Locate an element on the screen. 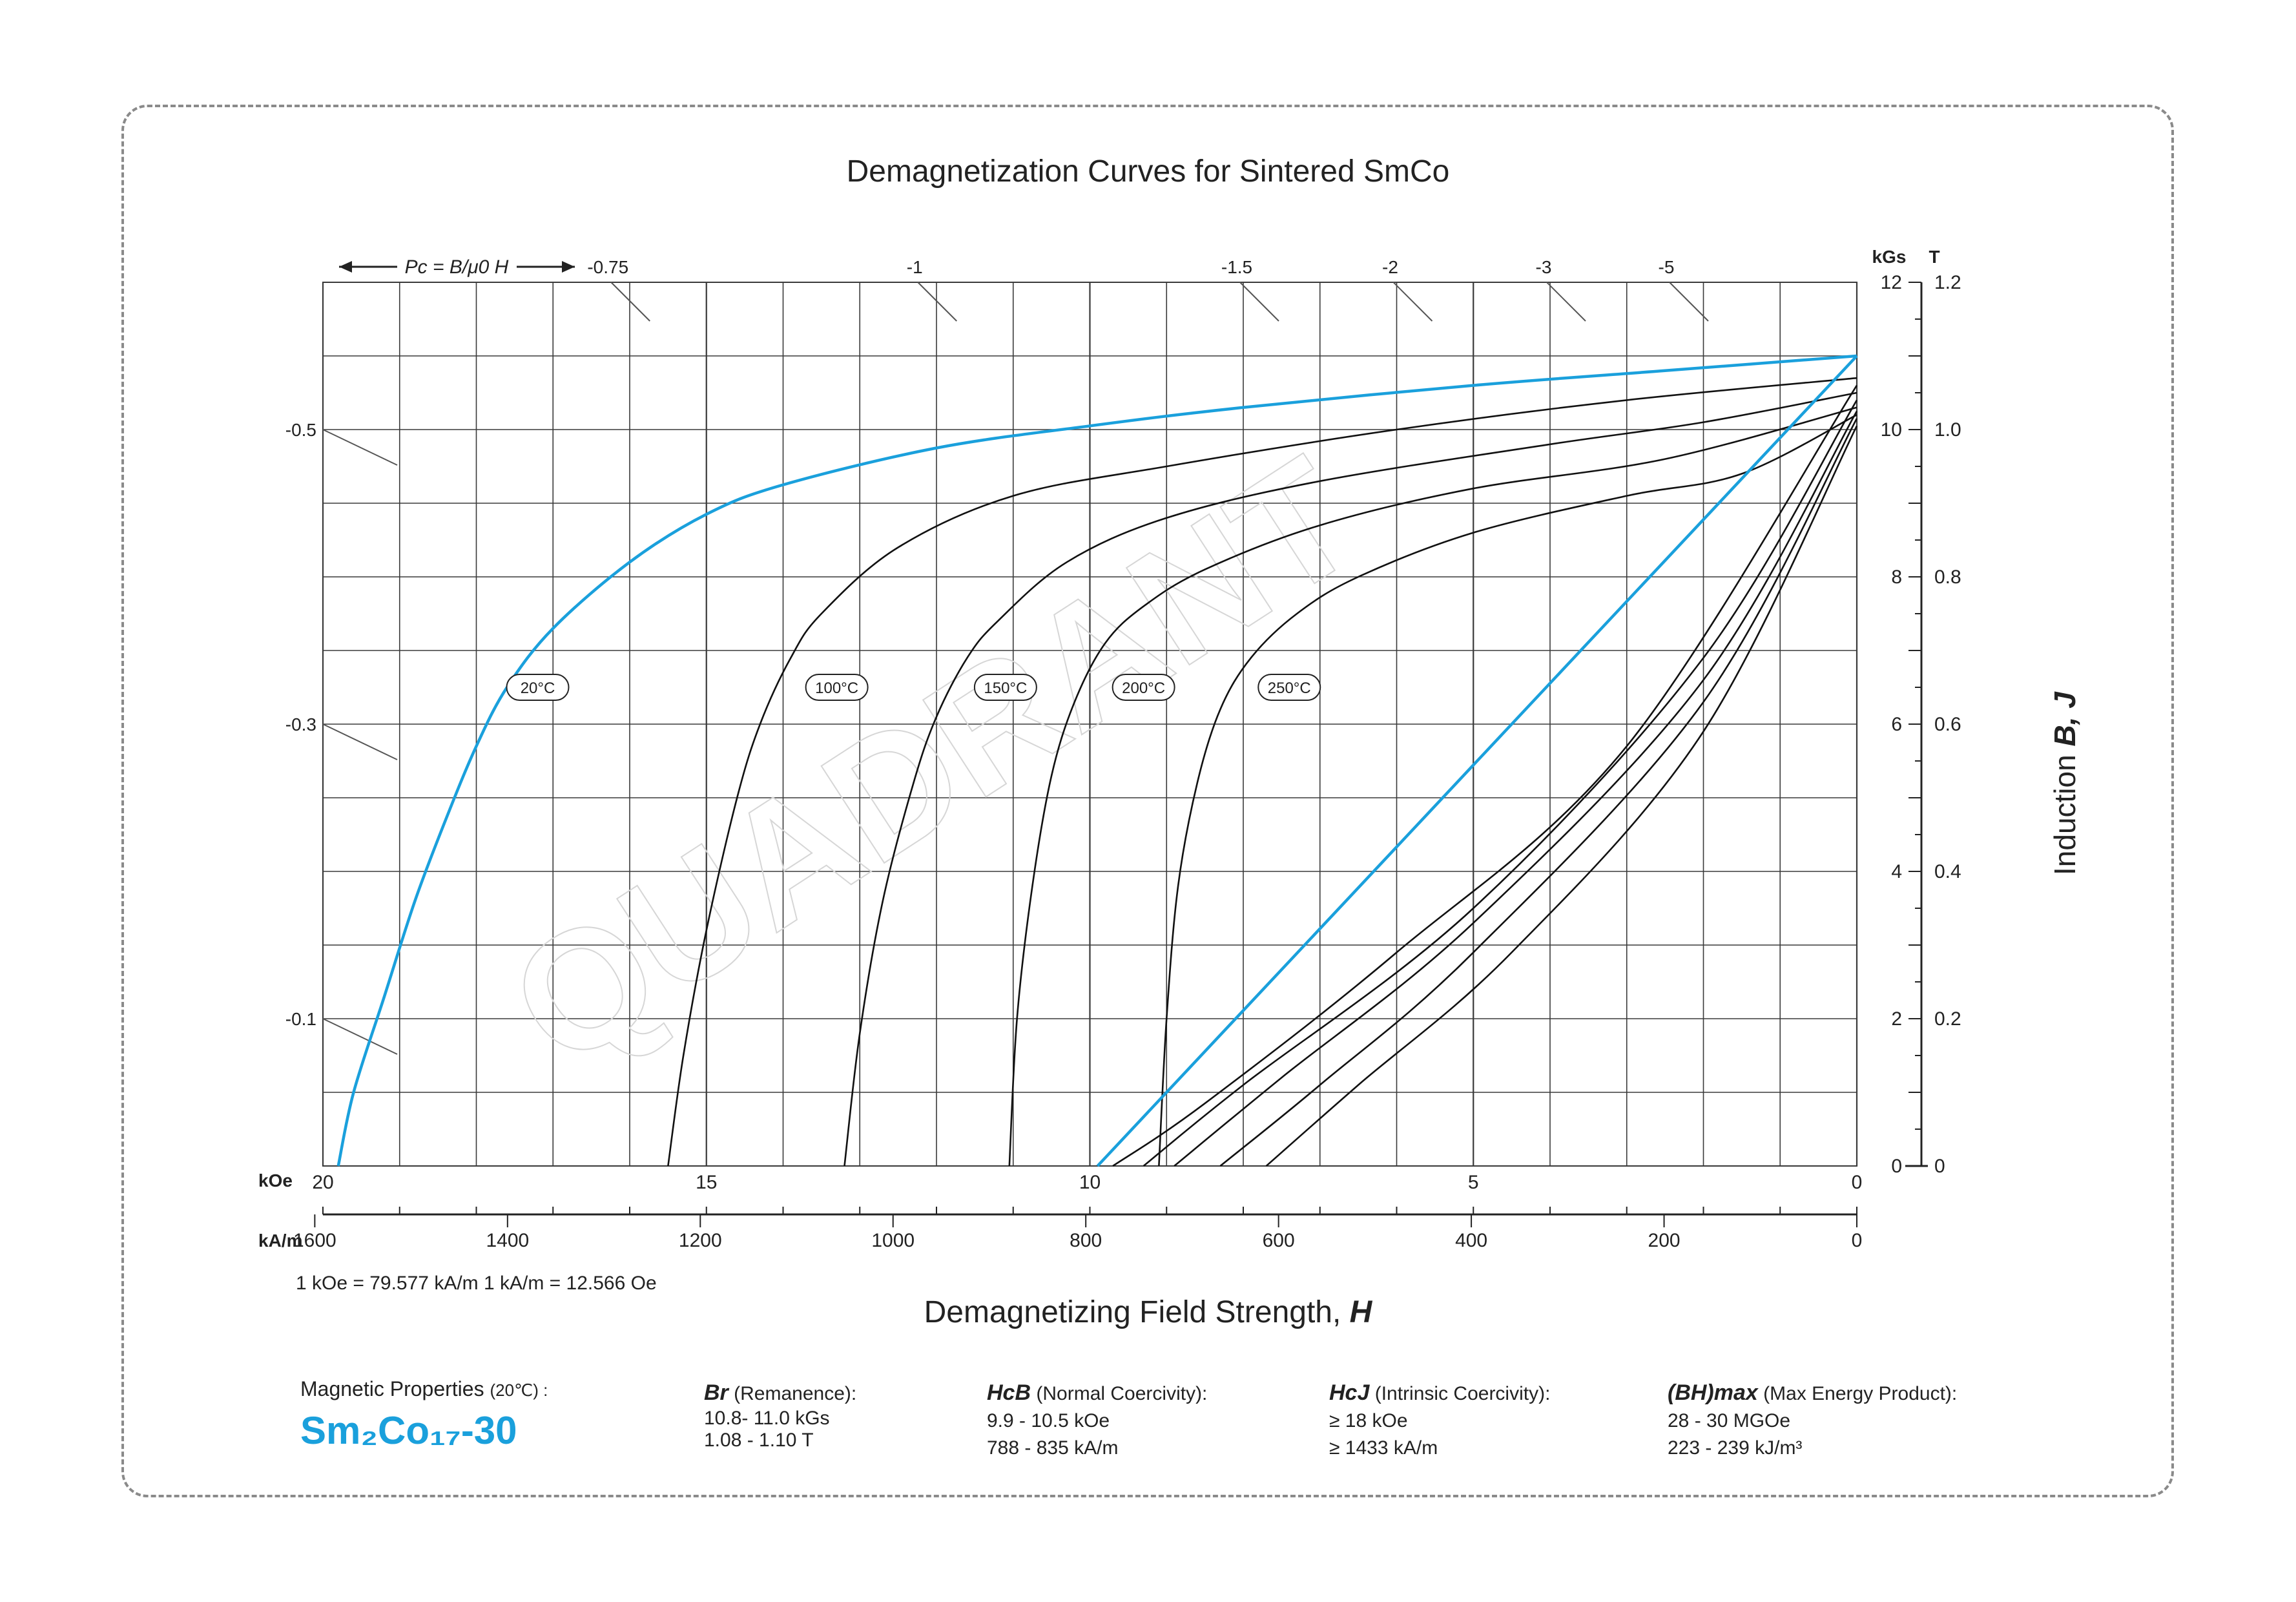 Image resolution: width=2296 pixels, height=1602 pixels. curve-label-text: 150°C is located at coordinates (1005, 688).